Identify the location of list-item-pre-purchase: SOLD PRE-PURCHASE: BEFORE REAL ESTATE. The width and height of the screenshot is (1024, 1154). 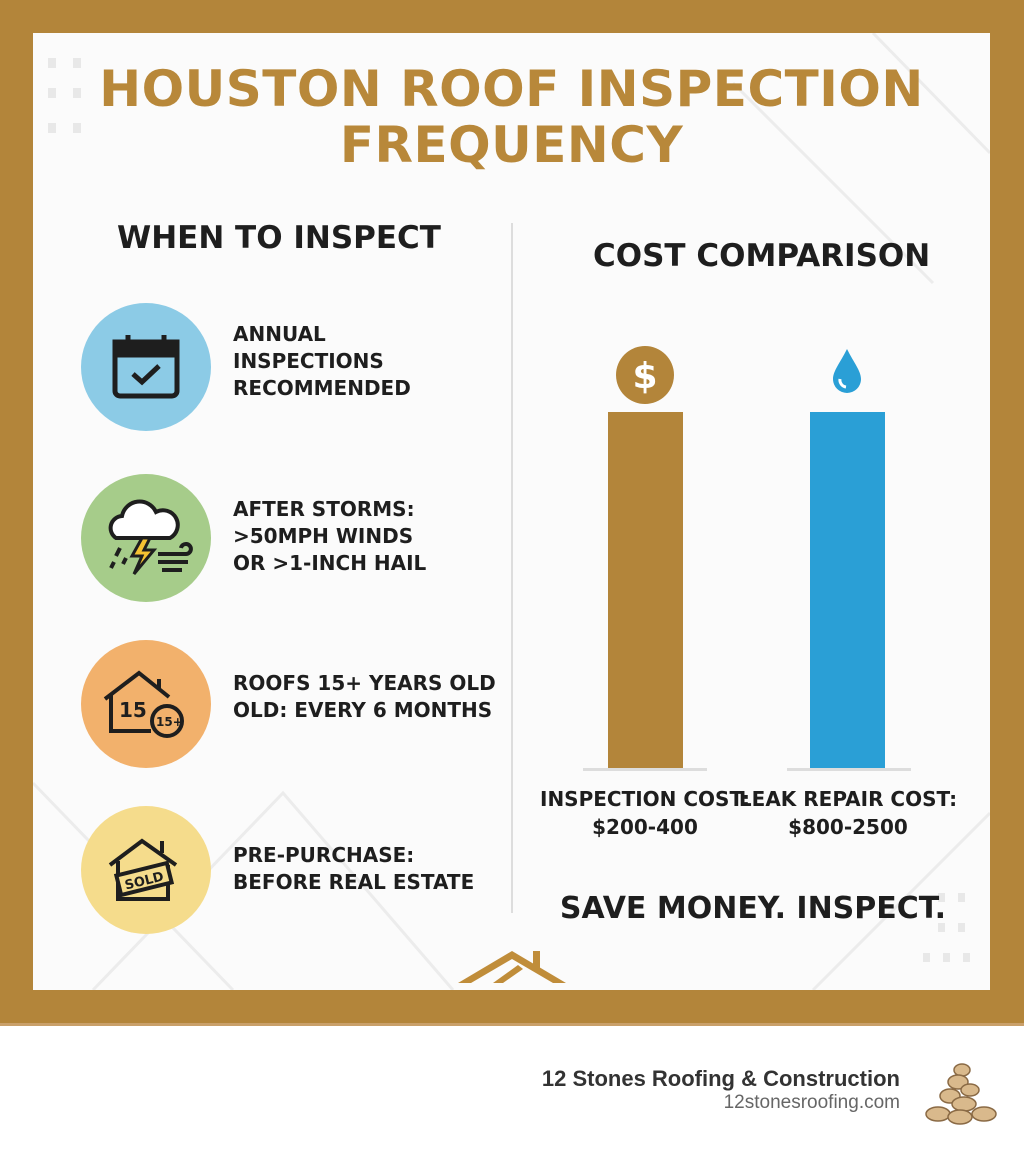
(296, 871).